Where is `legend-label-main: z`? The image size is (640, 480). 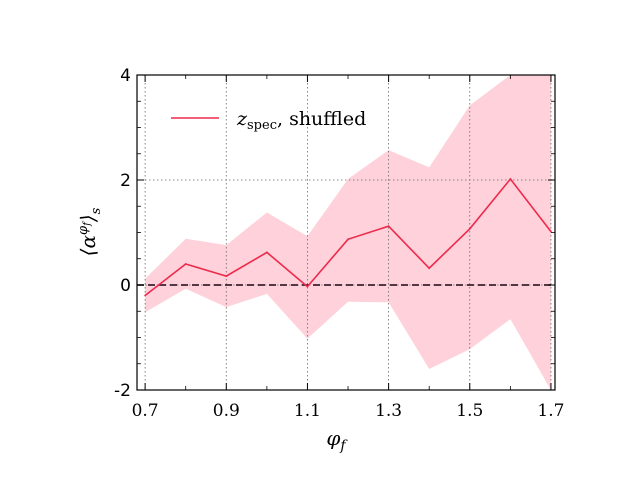 legend-label-main: z is located at coordinates (242, 119).